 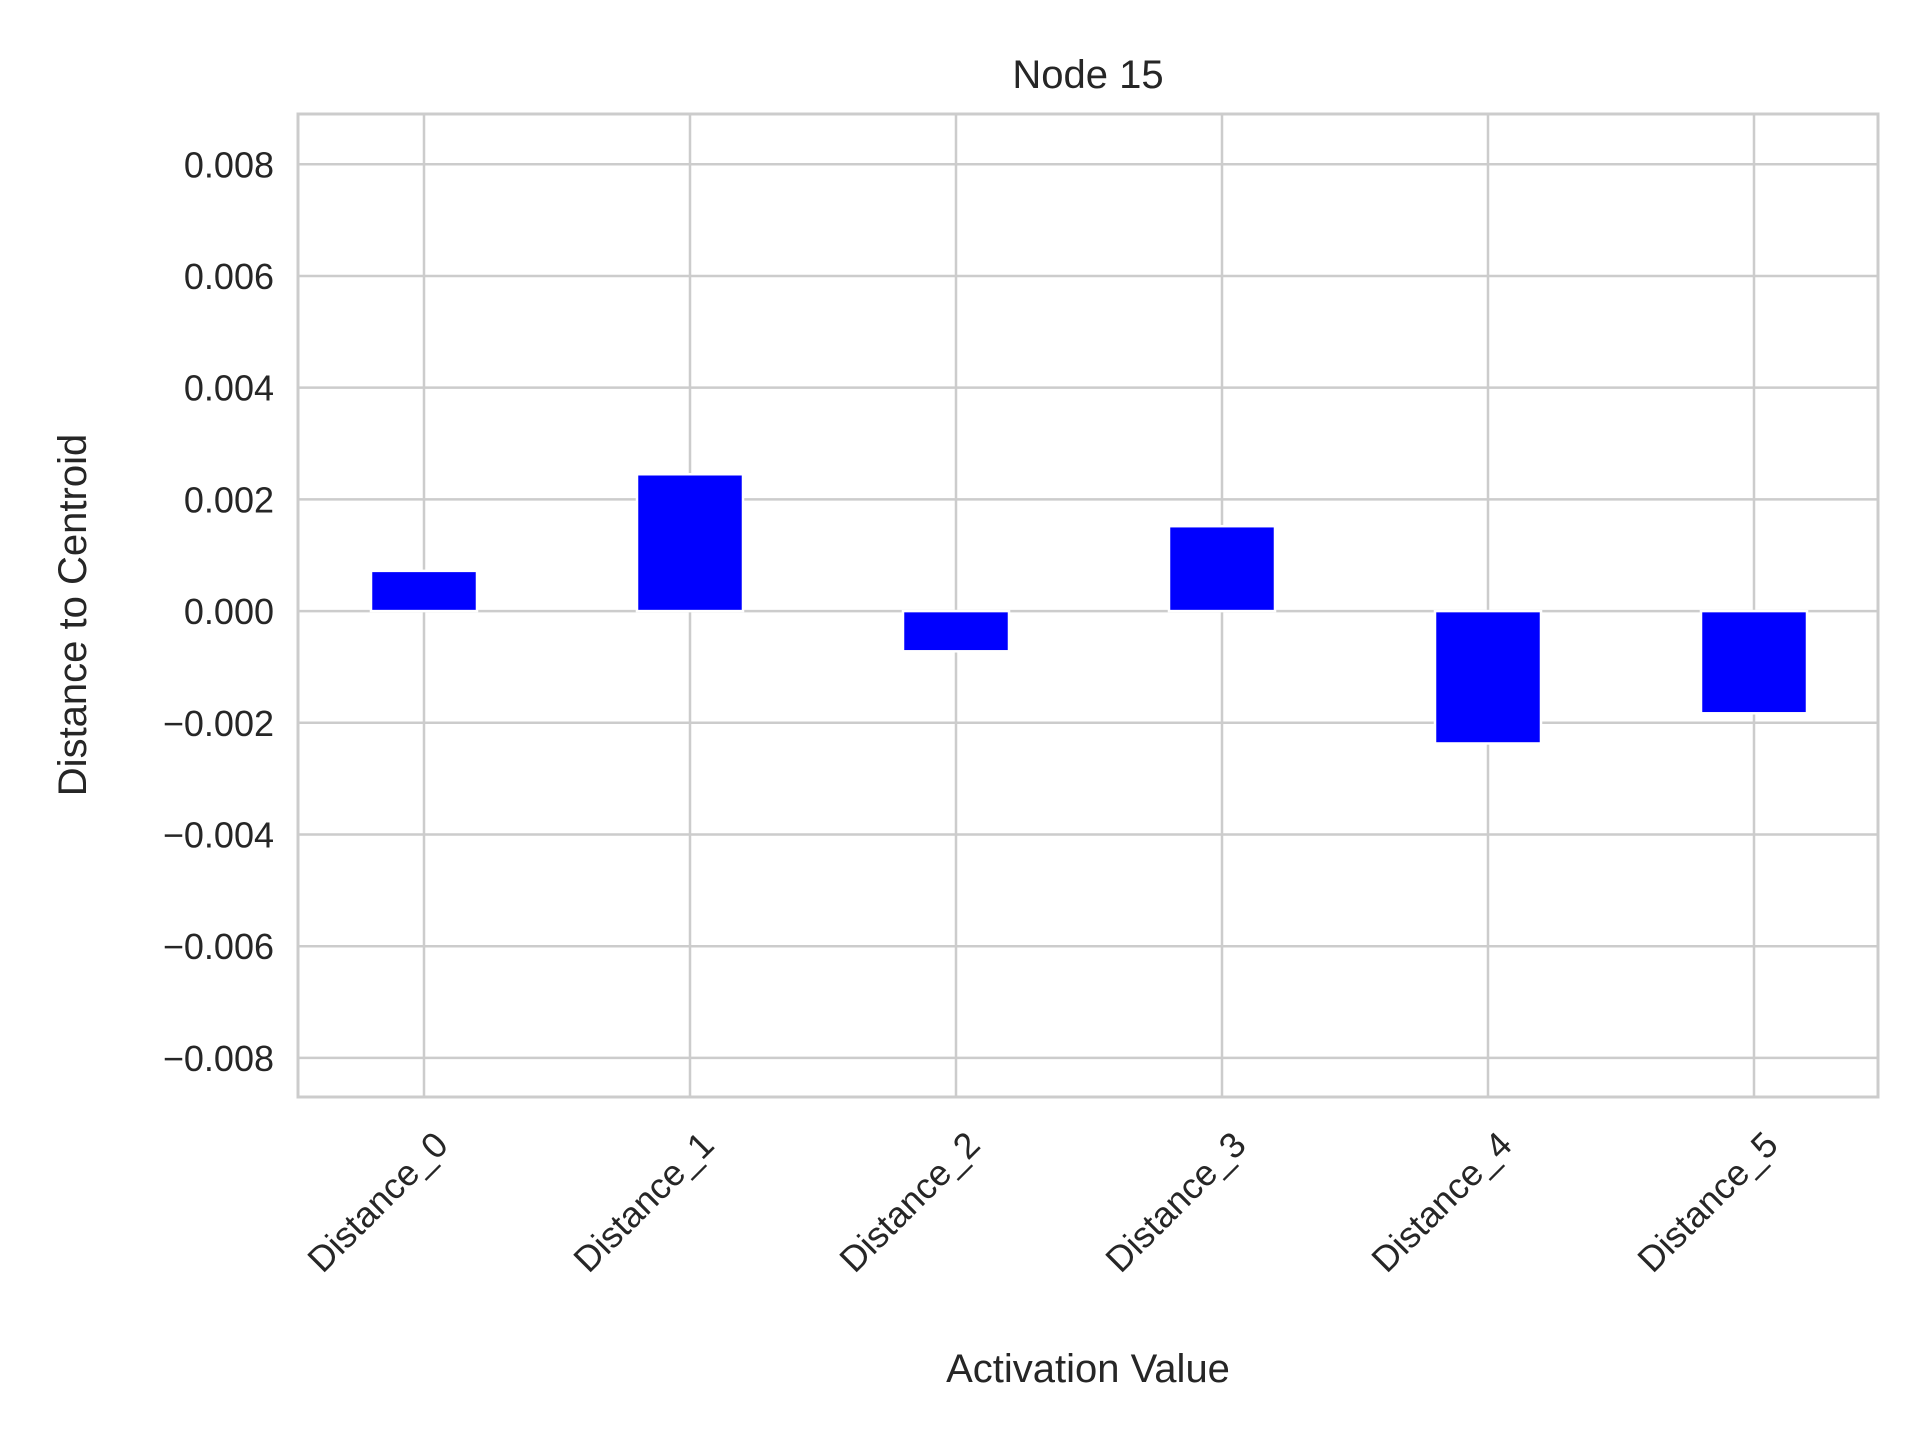 What do you see at coordinates (229, 499) in the screenshot?
I see `y-tick-label: 0.002` at bounding box center [229, 499].